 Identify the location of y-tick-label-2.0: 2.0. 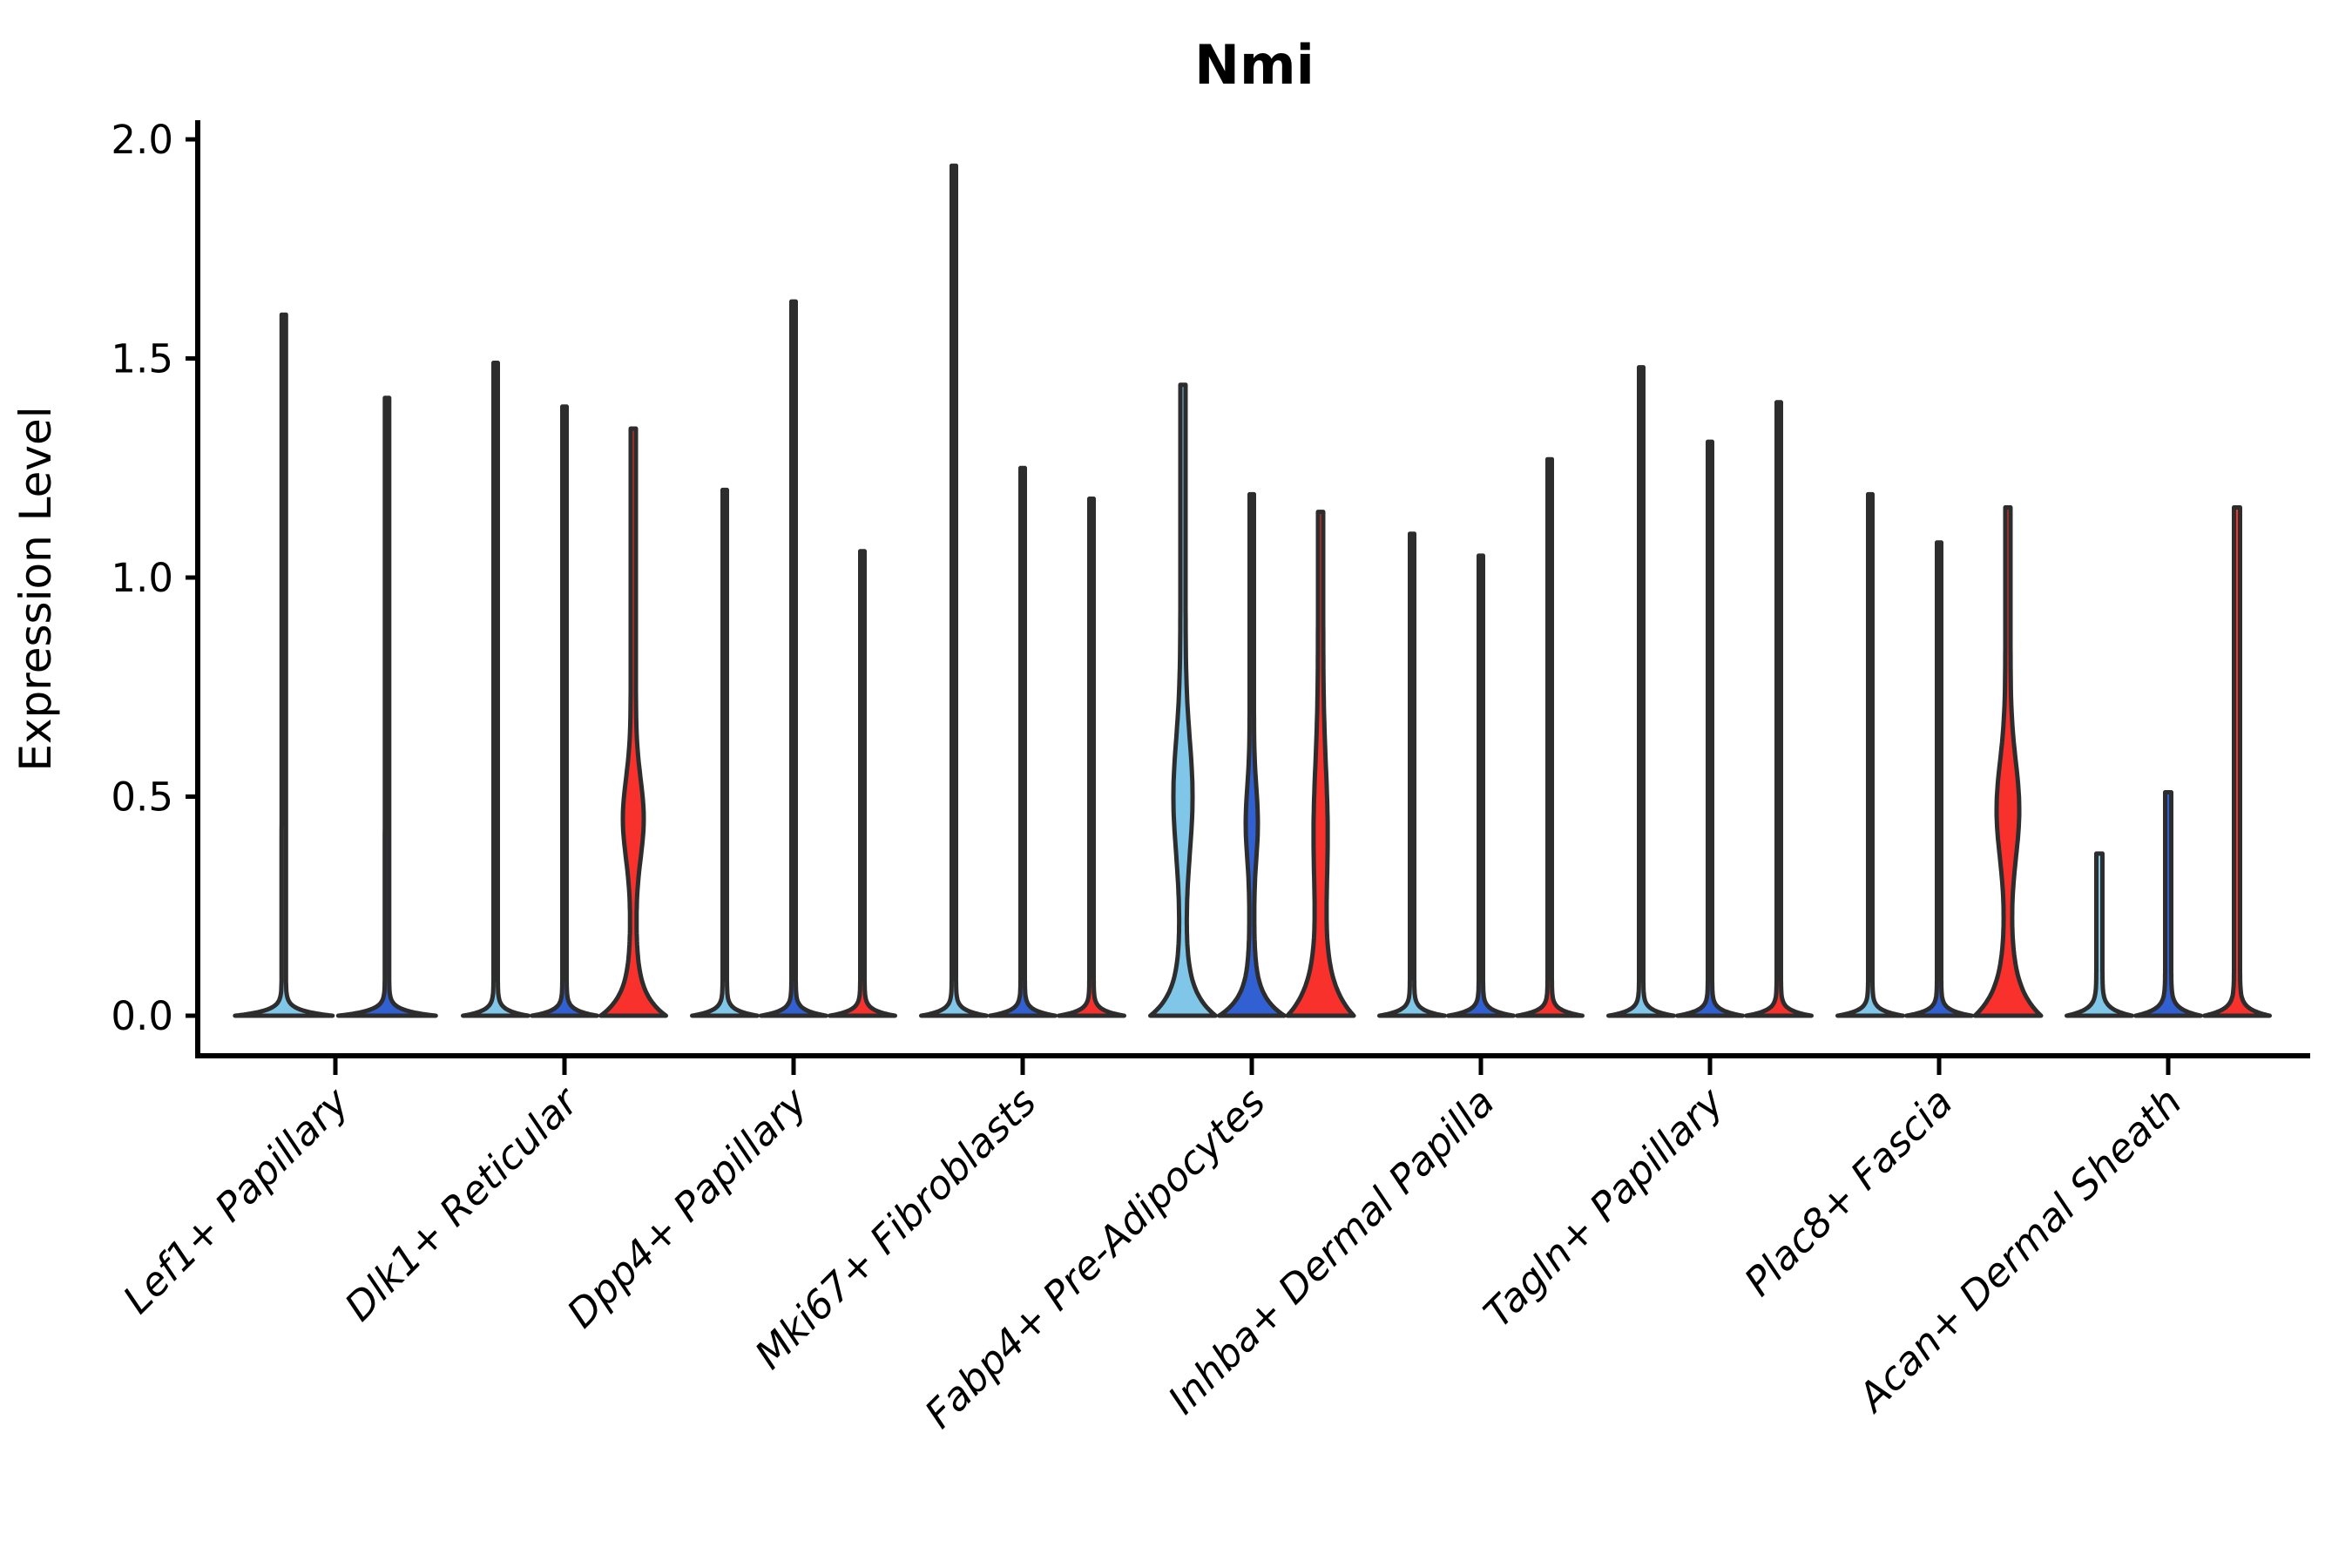
(142, 140).